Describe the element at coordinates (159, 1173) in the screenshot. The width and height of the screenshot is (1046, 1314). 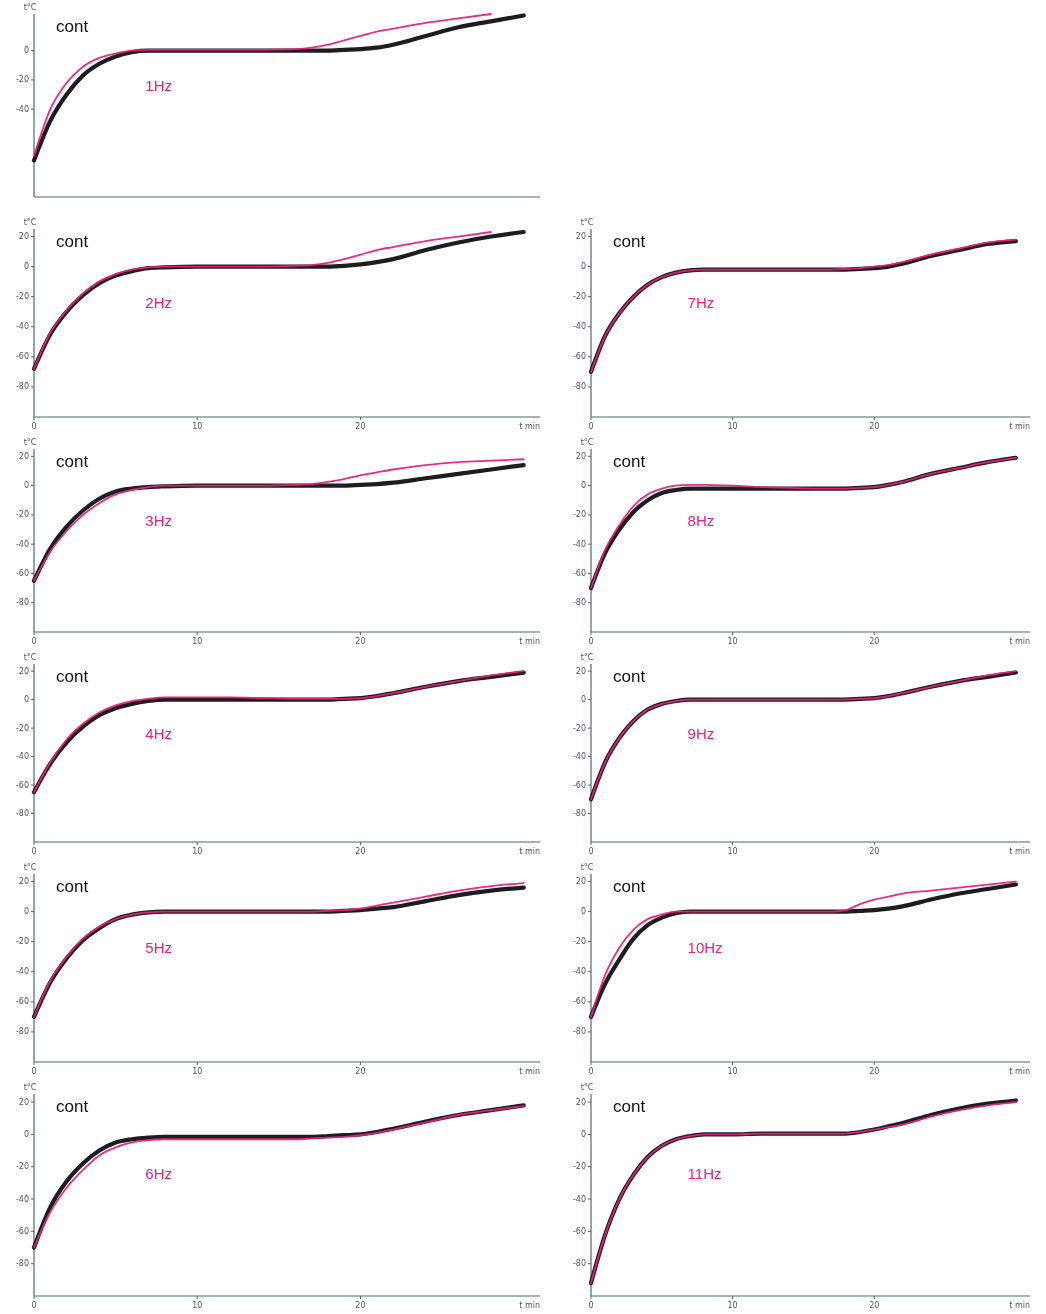
I see `series-label: 6Hz` at that location.